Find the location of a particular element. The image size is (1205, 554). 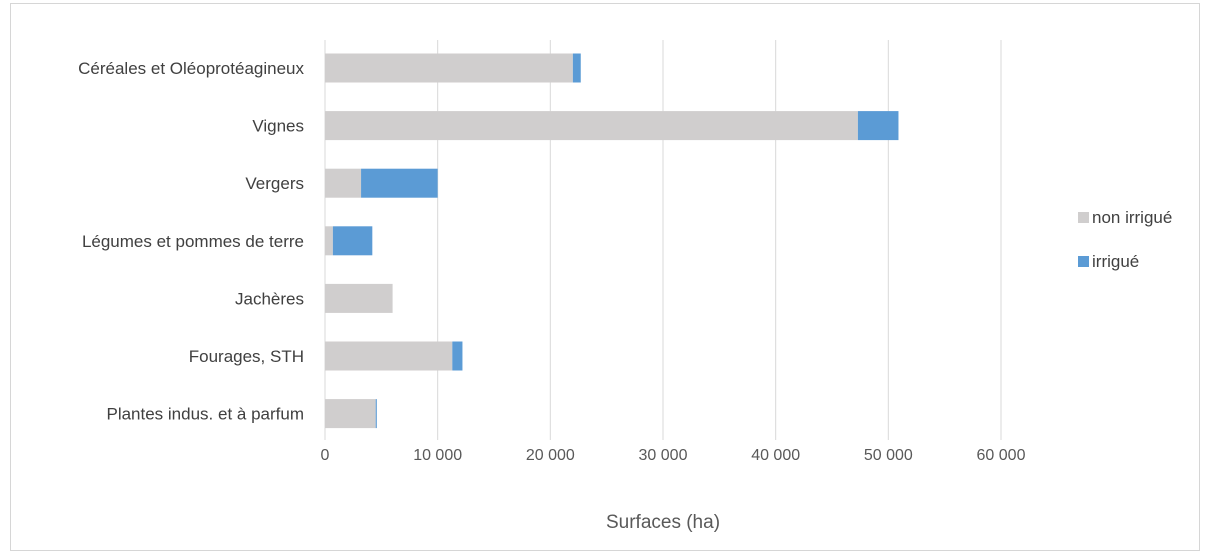

category-label: Jachères is located at coordinates (269, 298).